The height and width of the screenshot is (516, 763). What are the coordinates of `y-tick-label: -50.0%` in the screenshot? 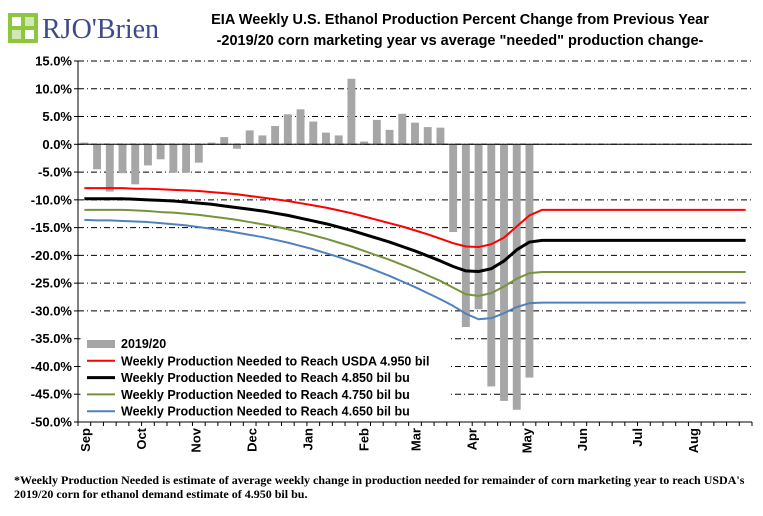 It's located at (52, 422).